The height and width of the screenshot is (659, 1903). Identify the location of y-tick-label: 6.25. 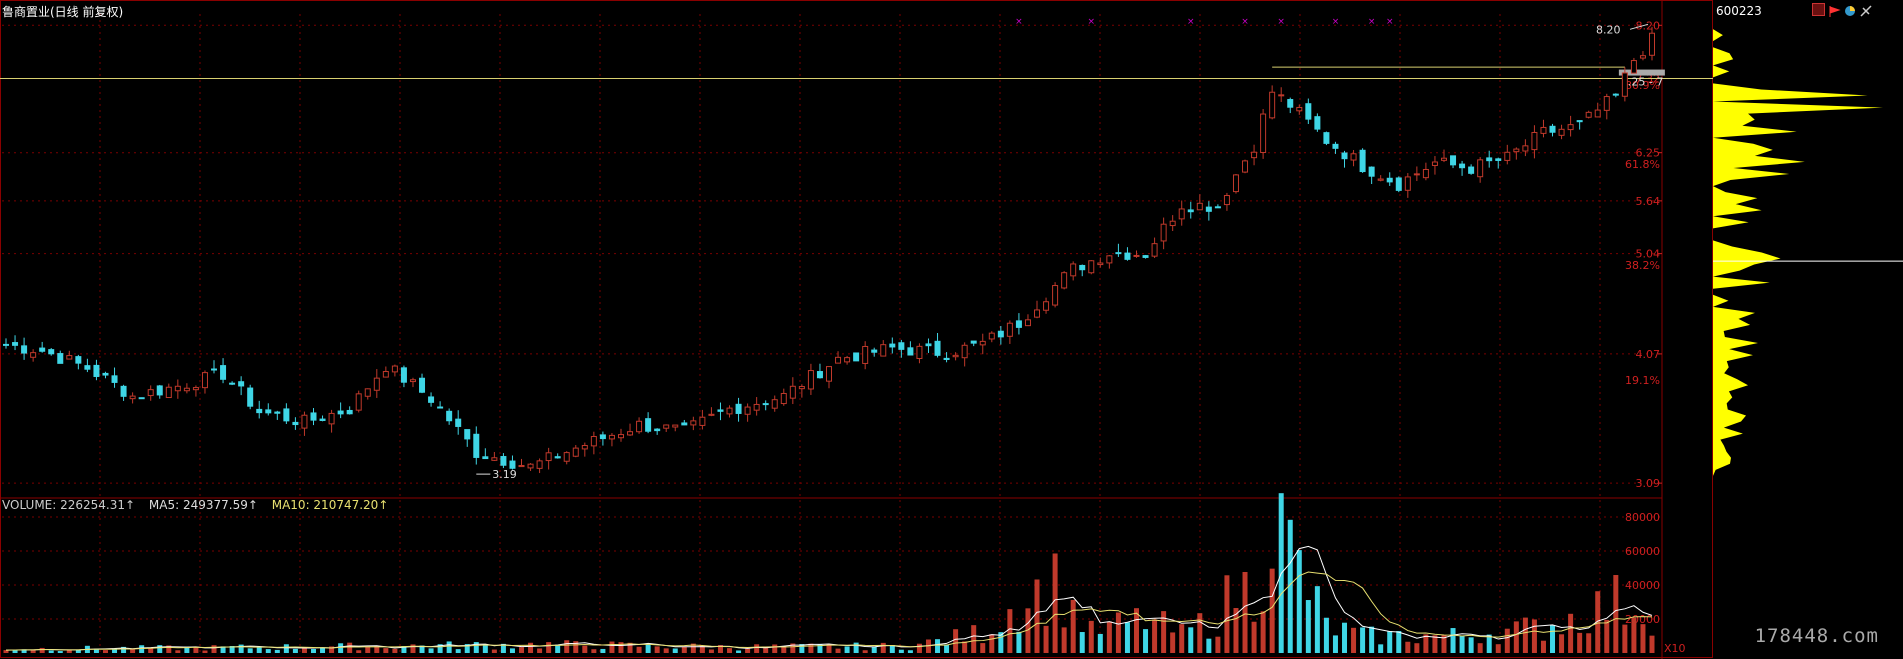
(1648, 153).